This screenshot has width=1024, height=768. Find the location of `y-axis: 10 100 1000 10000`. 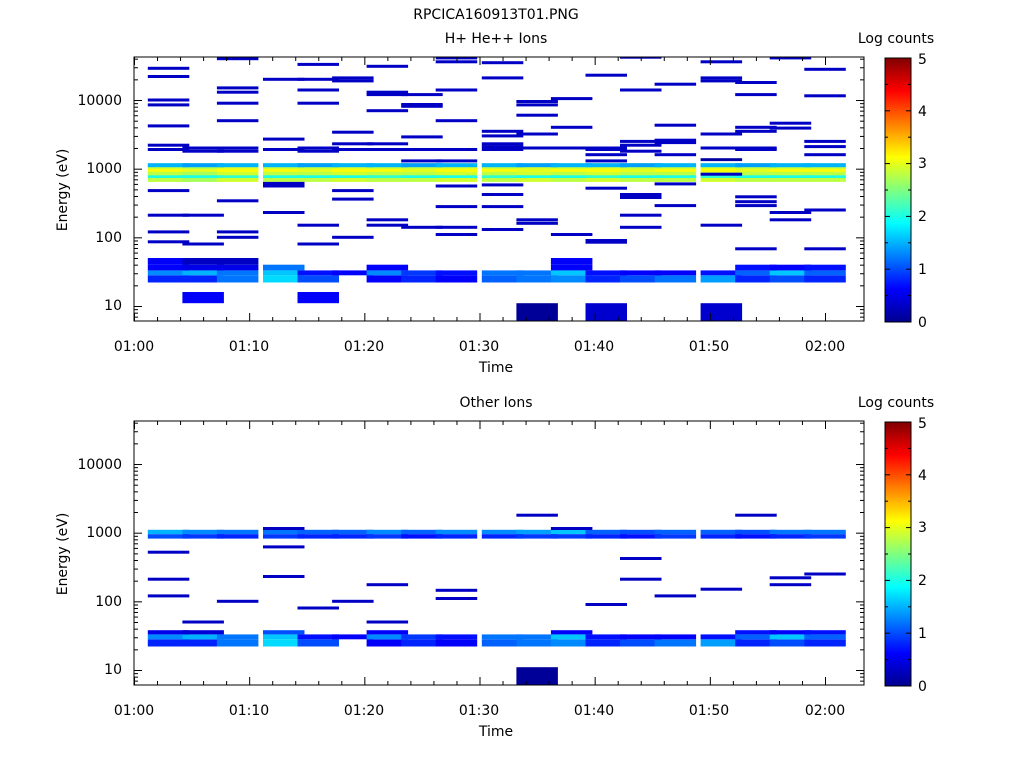

y-axis: 10 100 1000 10000 is located at coordinates (99, 567).